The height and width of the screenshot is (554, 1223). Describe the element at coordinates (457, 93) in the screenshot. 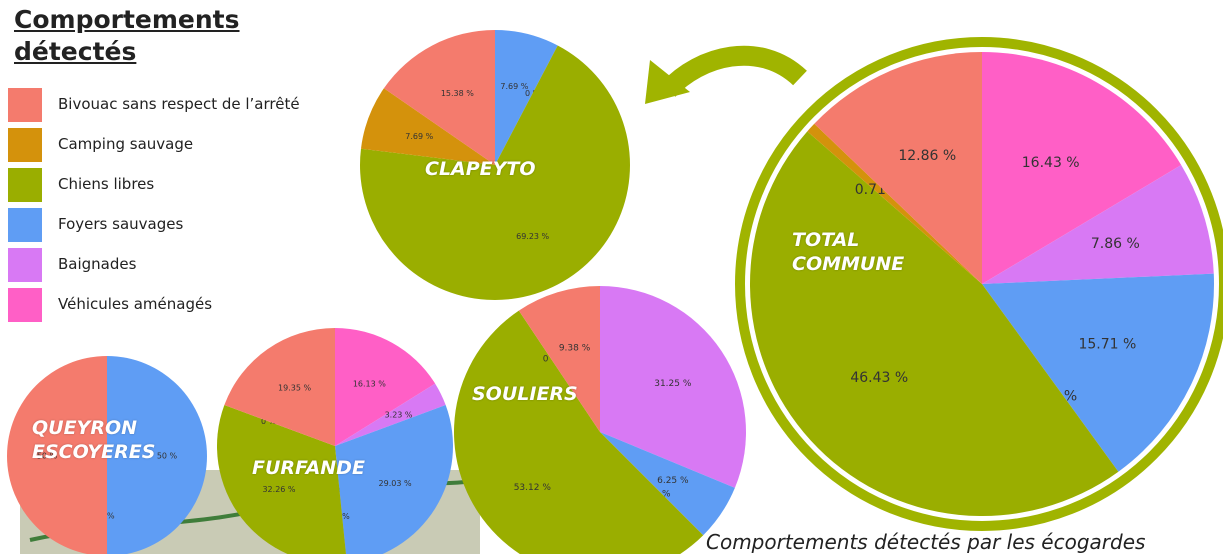

I see `slice-label: 15.38 %` at that location.